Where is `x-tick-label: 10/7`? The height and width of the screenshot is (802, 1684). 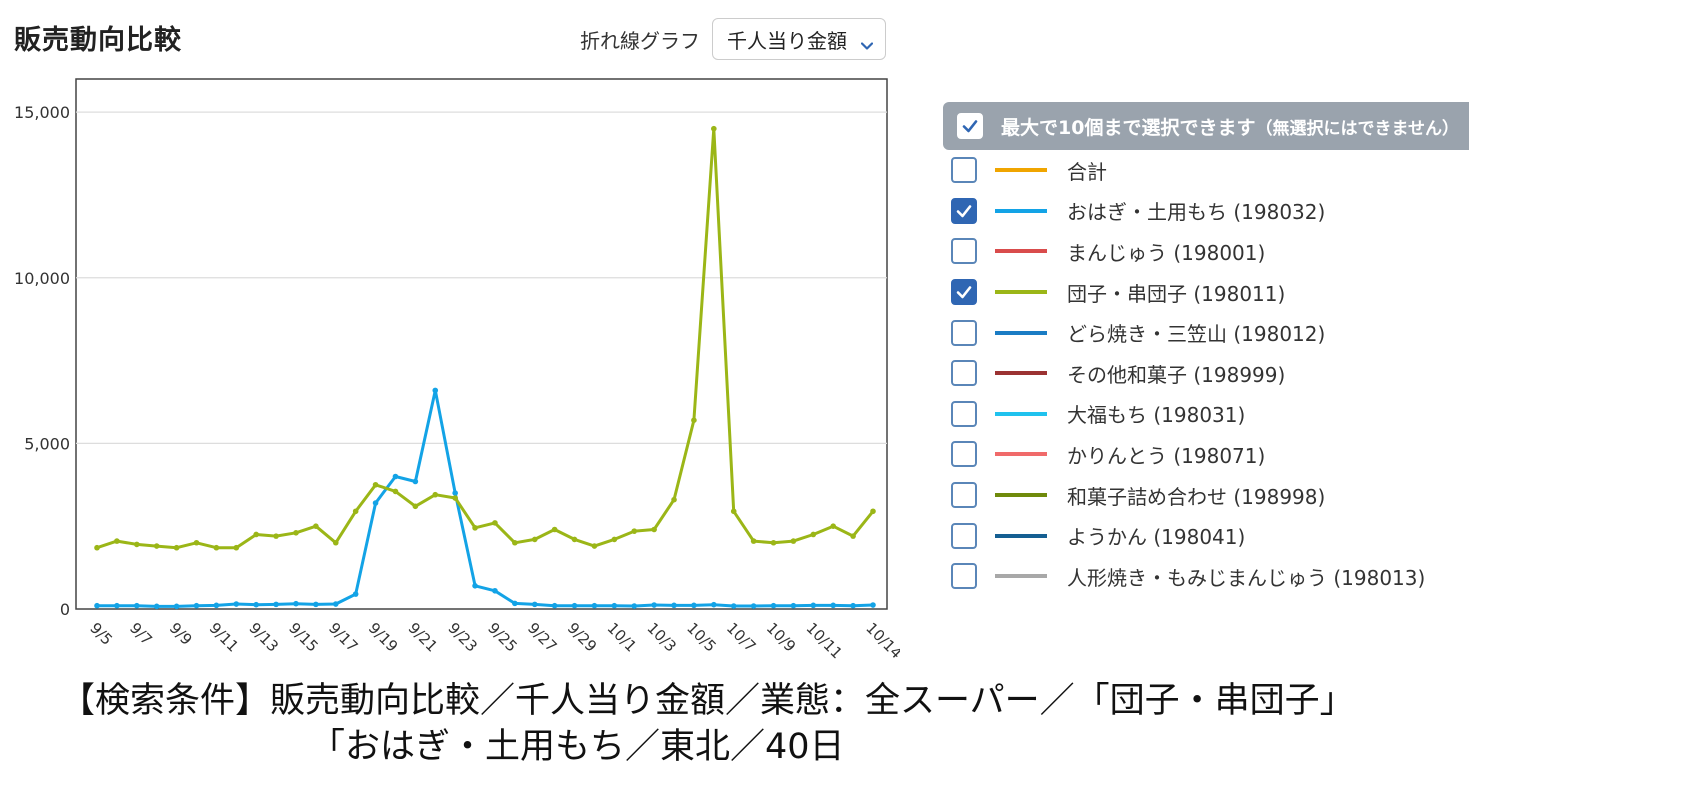
x-tick-label: 10/7 is located at coordinates (741, 637).